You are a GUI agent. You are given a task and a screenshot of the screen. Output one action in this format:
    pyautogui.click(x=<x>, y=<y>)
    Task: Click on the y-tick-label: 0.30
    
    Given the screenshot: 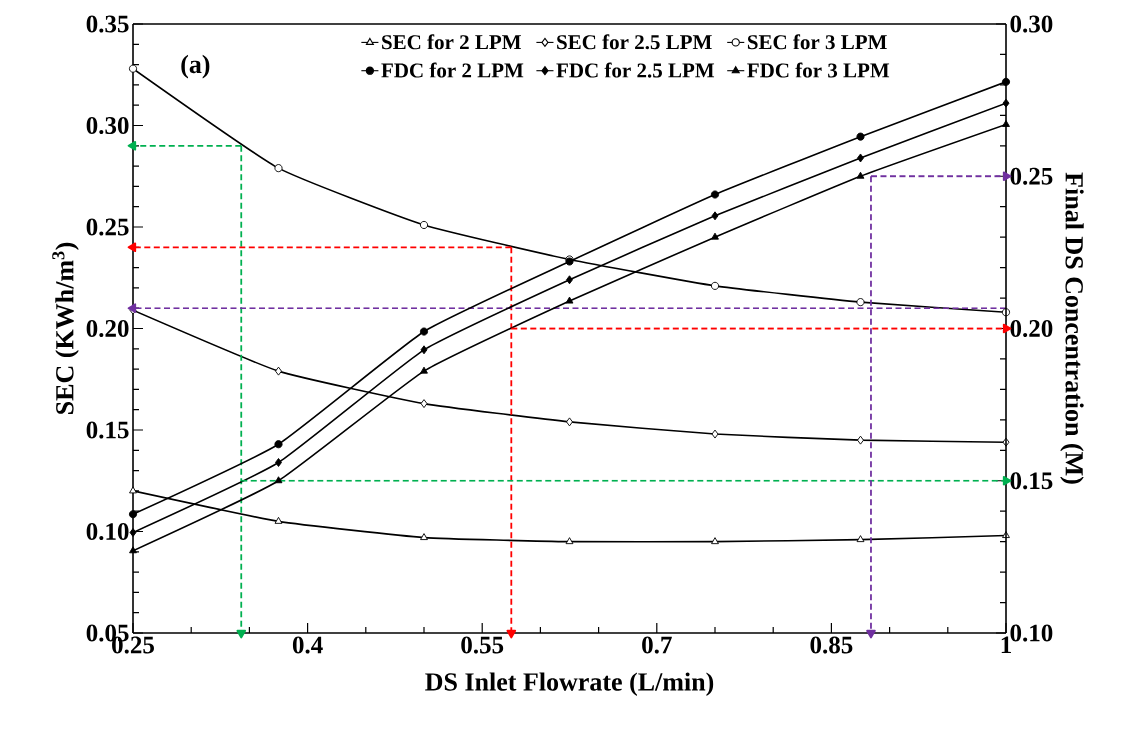 What is the action you would take?
    pyautogui.click(x=107, y=125)
    